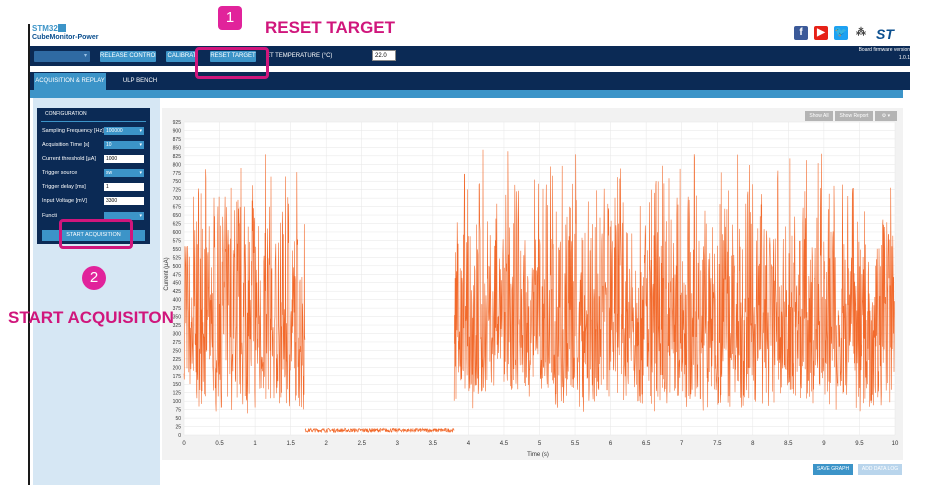 Image resolution: width=941 pixels, height=485 pixels. I want to click on x-tick-label: 4, so click(469, 444).